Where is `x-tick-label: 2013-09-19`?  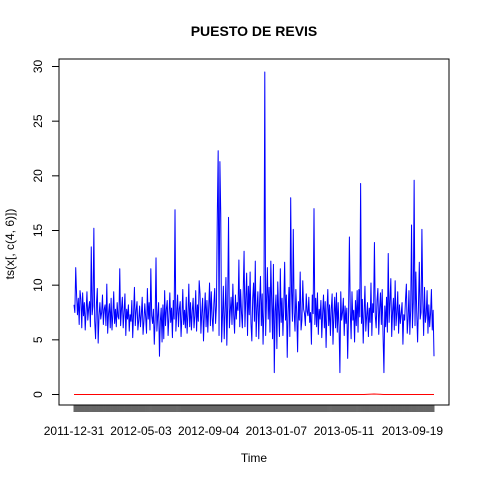 x-tick-label: 2013-09-19 is located at coordinates (413, 431).